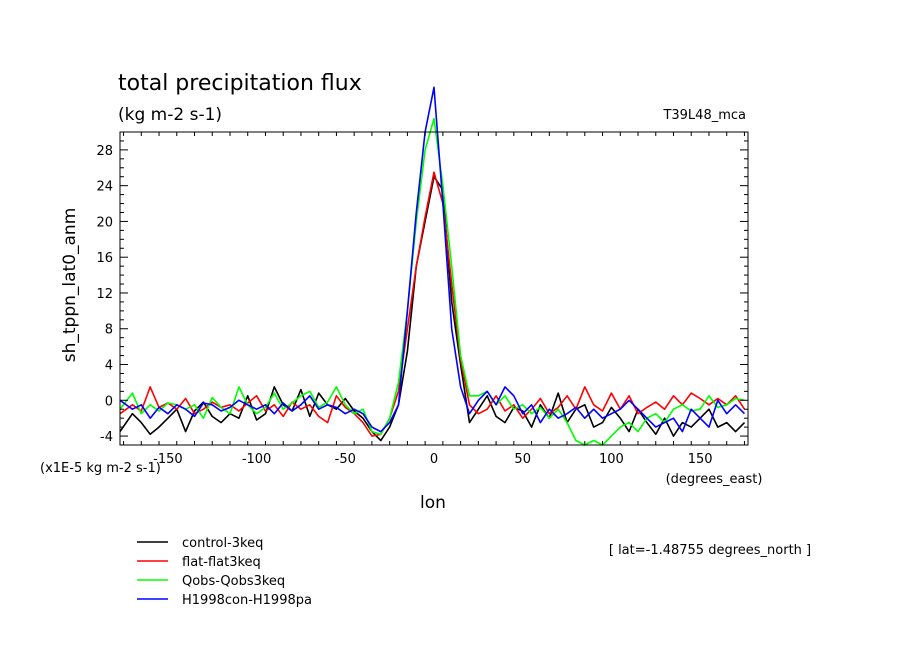 The width and height of the screenshot is (904, 654). What do you see at coordinates (104, 258) in the screenshot?
I see `y-tick-label: 16` at bounding box center [104, 258].